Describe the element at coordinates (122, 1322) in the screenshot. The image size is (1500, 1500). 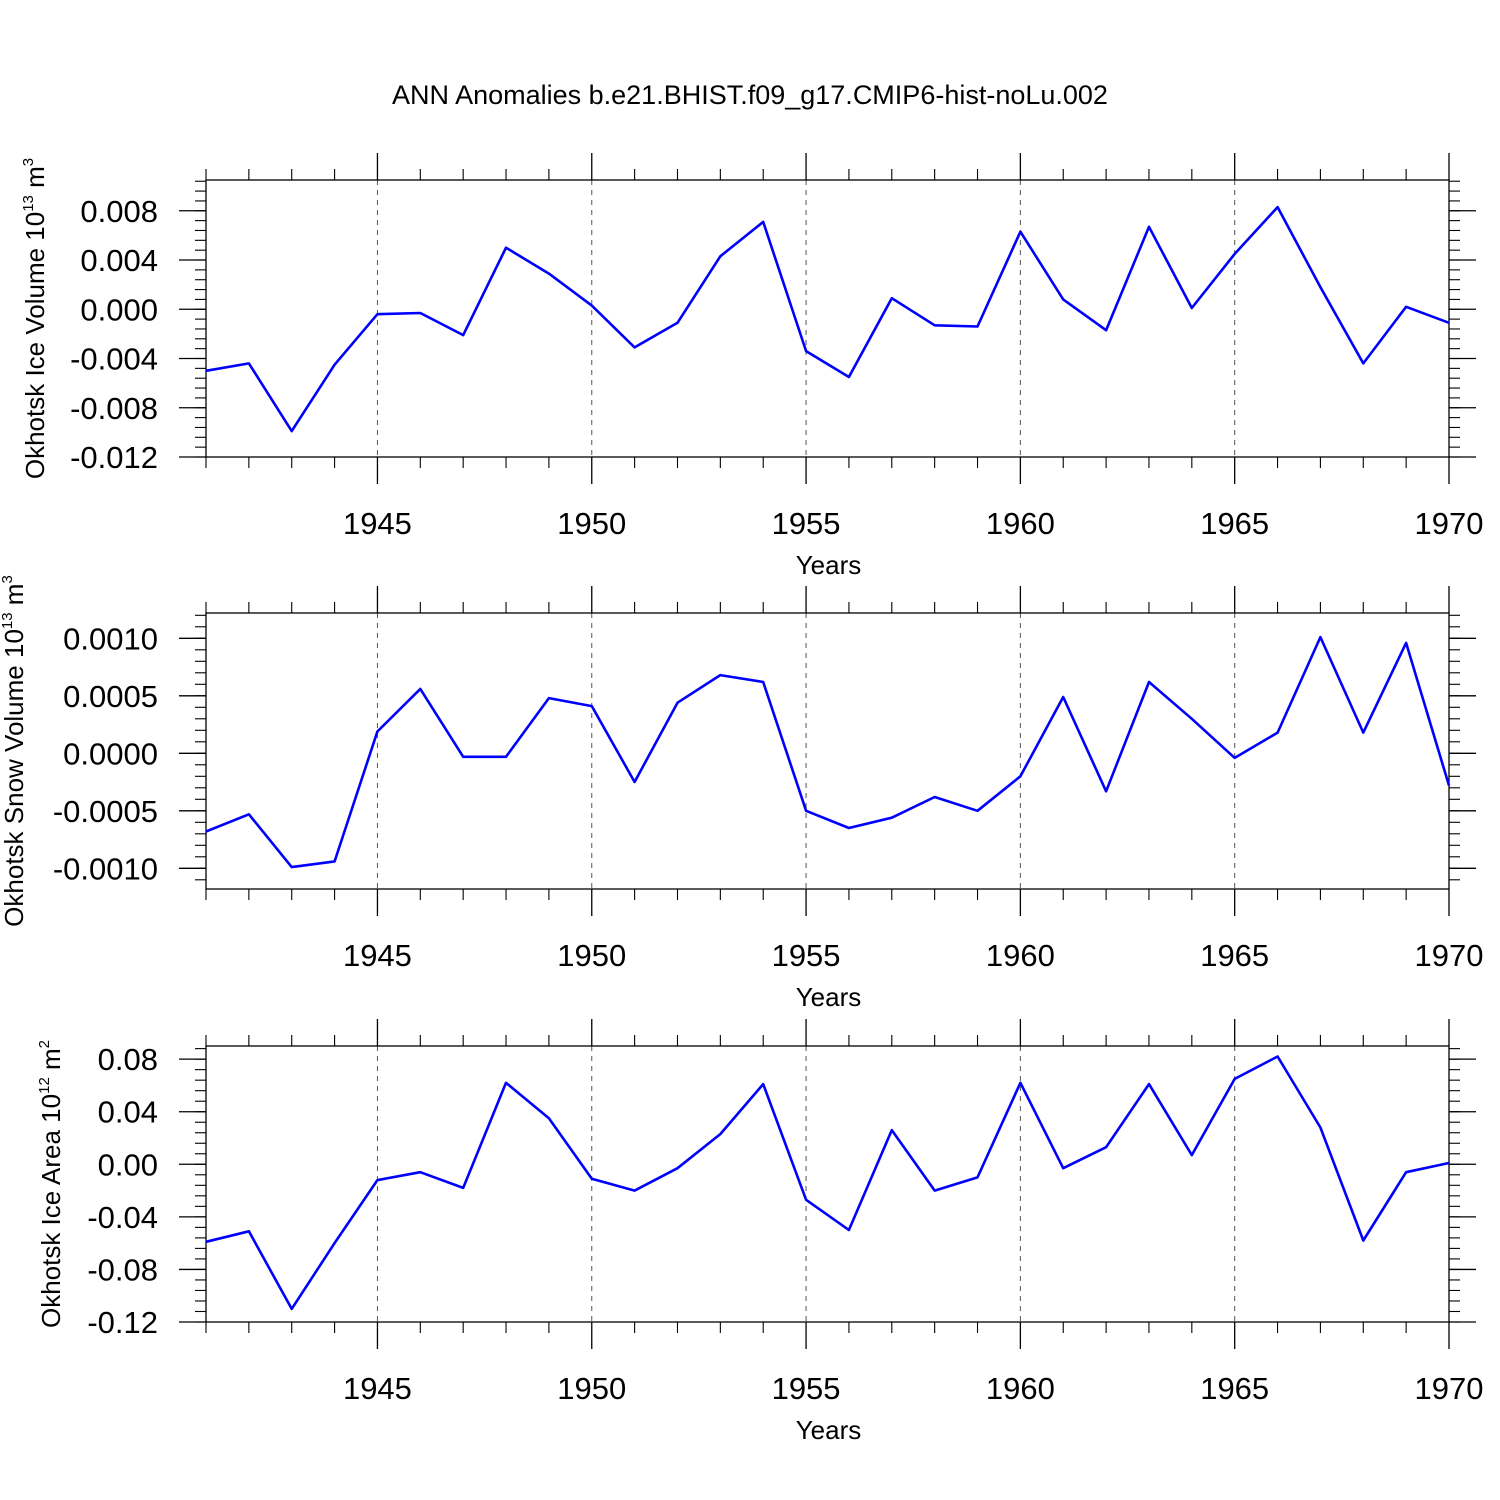
I see `y-tick-label: -0.12` at that location.